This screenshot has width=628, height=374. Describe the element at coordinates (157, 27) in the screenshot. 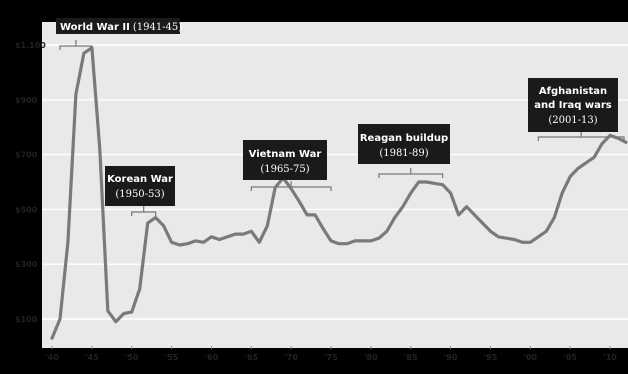

I see `annotation-ww2-years: (1941-45)` at that location.